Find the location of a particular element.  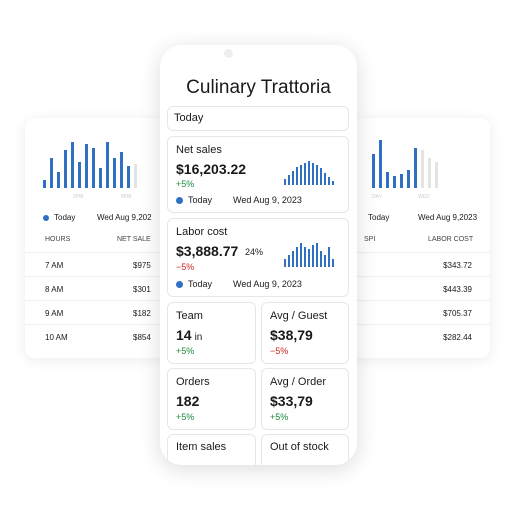

label: Avg / Guest is located at coordinates (299, 316).